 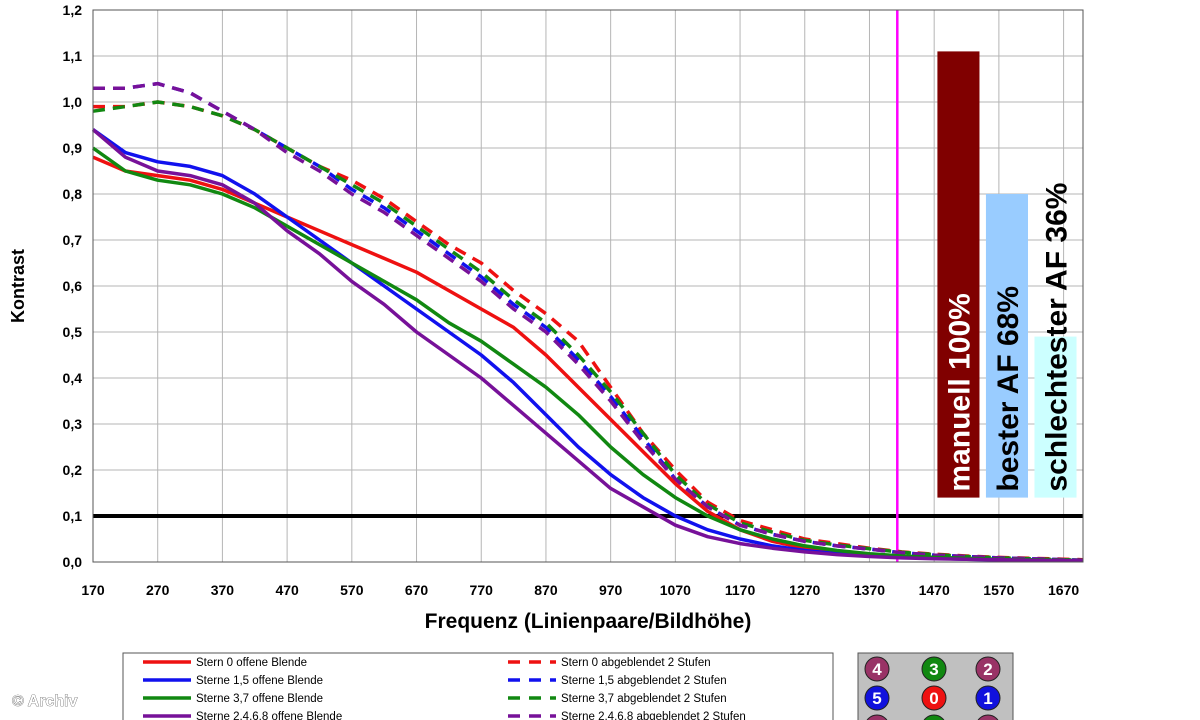 What do you see at coordinates (18, 286) in the screenshot?
I see `y-axis-title: Kontrast` at bounding box center [18, 286].